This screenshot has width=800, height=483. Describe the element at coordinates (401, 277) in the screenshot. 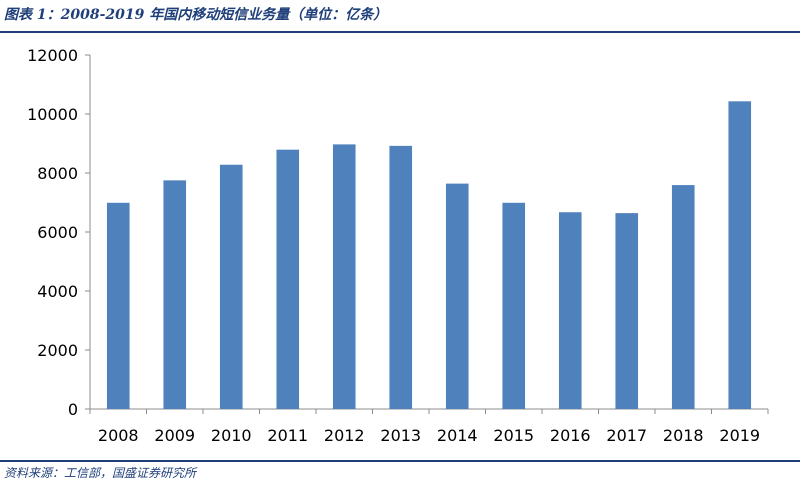

I see `bar-2013` at that location.